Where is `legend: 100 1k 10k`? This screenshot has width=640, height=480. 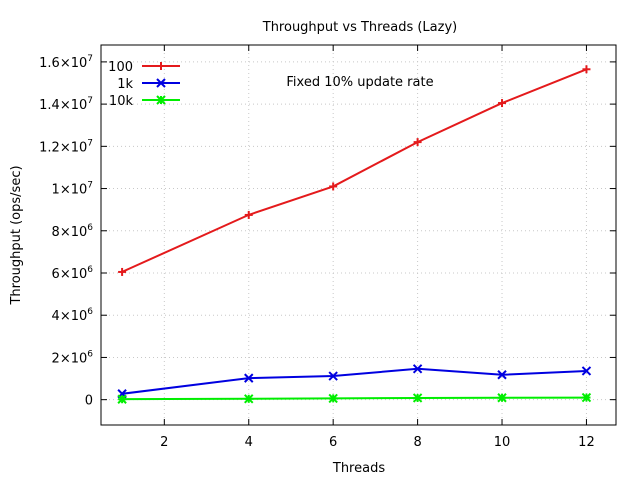 legend: 100 1k 10k is located at coordinates (144, 84).